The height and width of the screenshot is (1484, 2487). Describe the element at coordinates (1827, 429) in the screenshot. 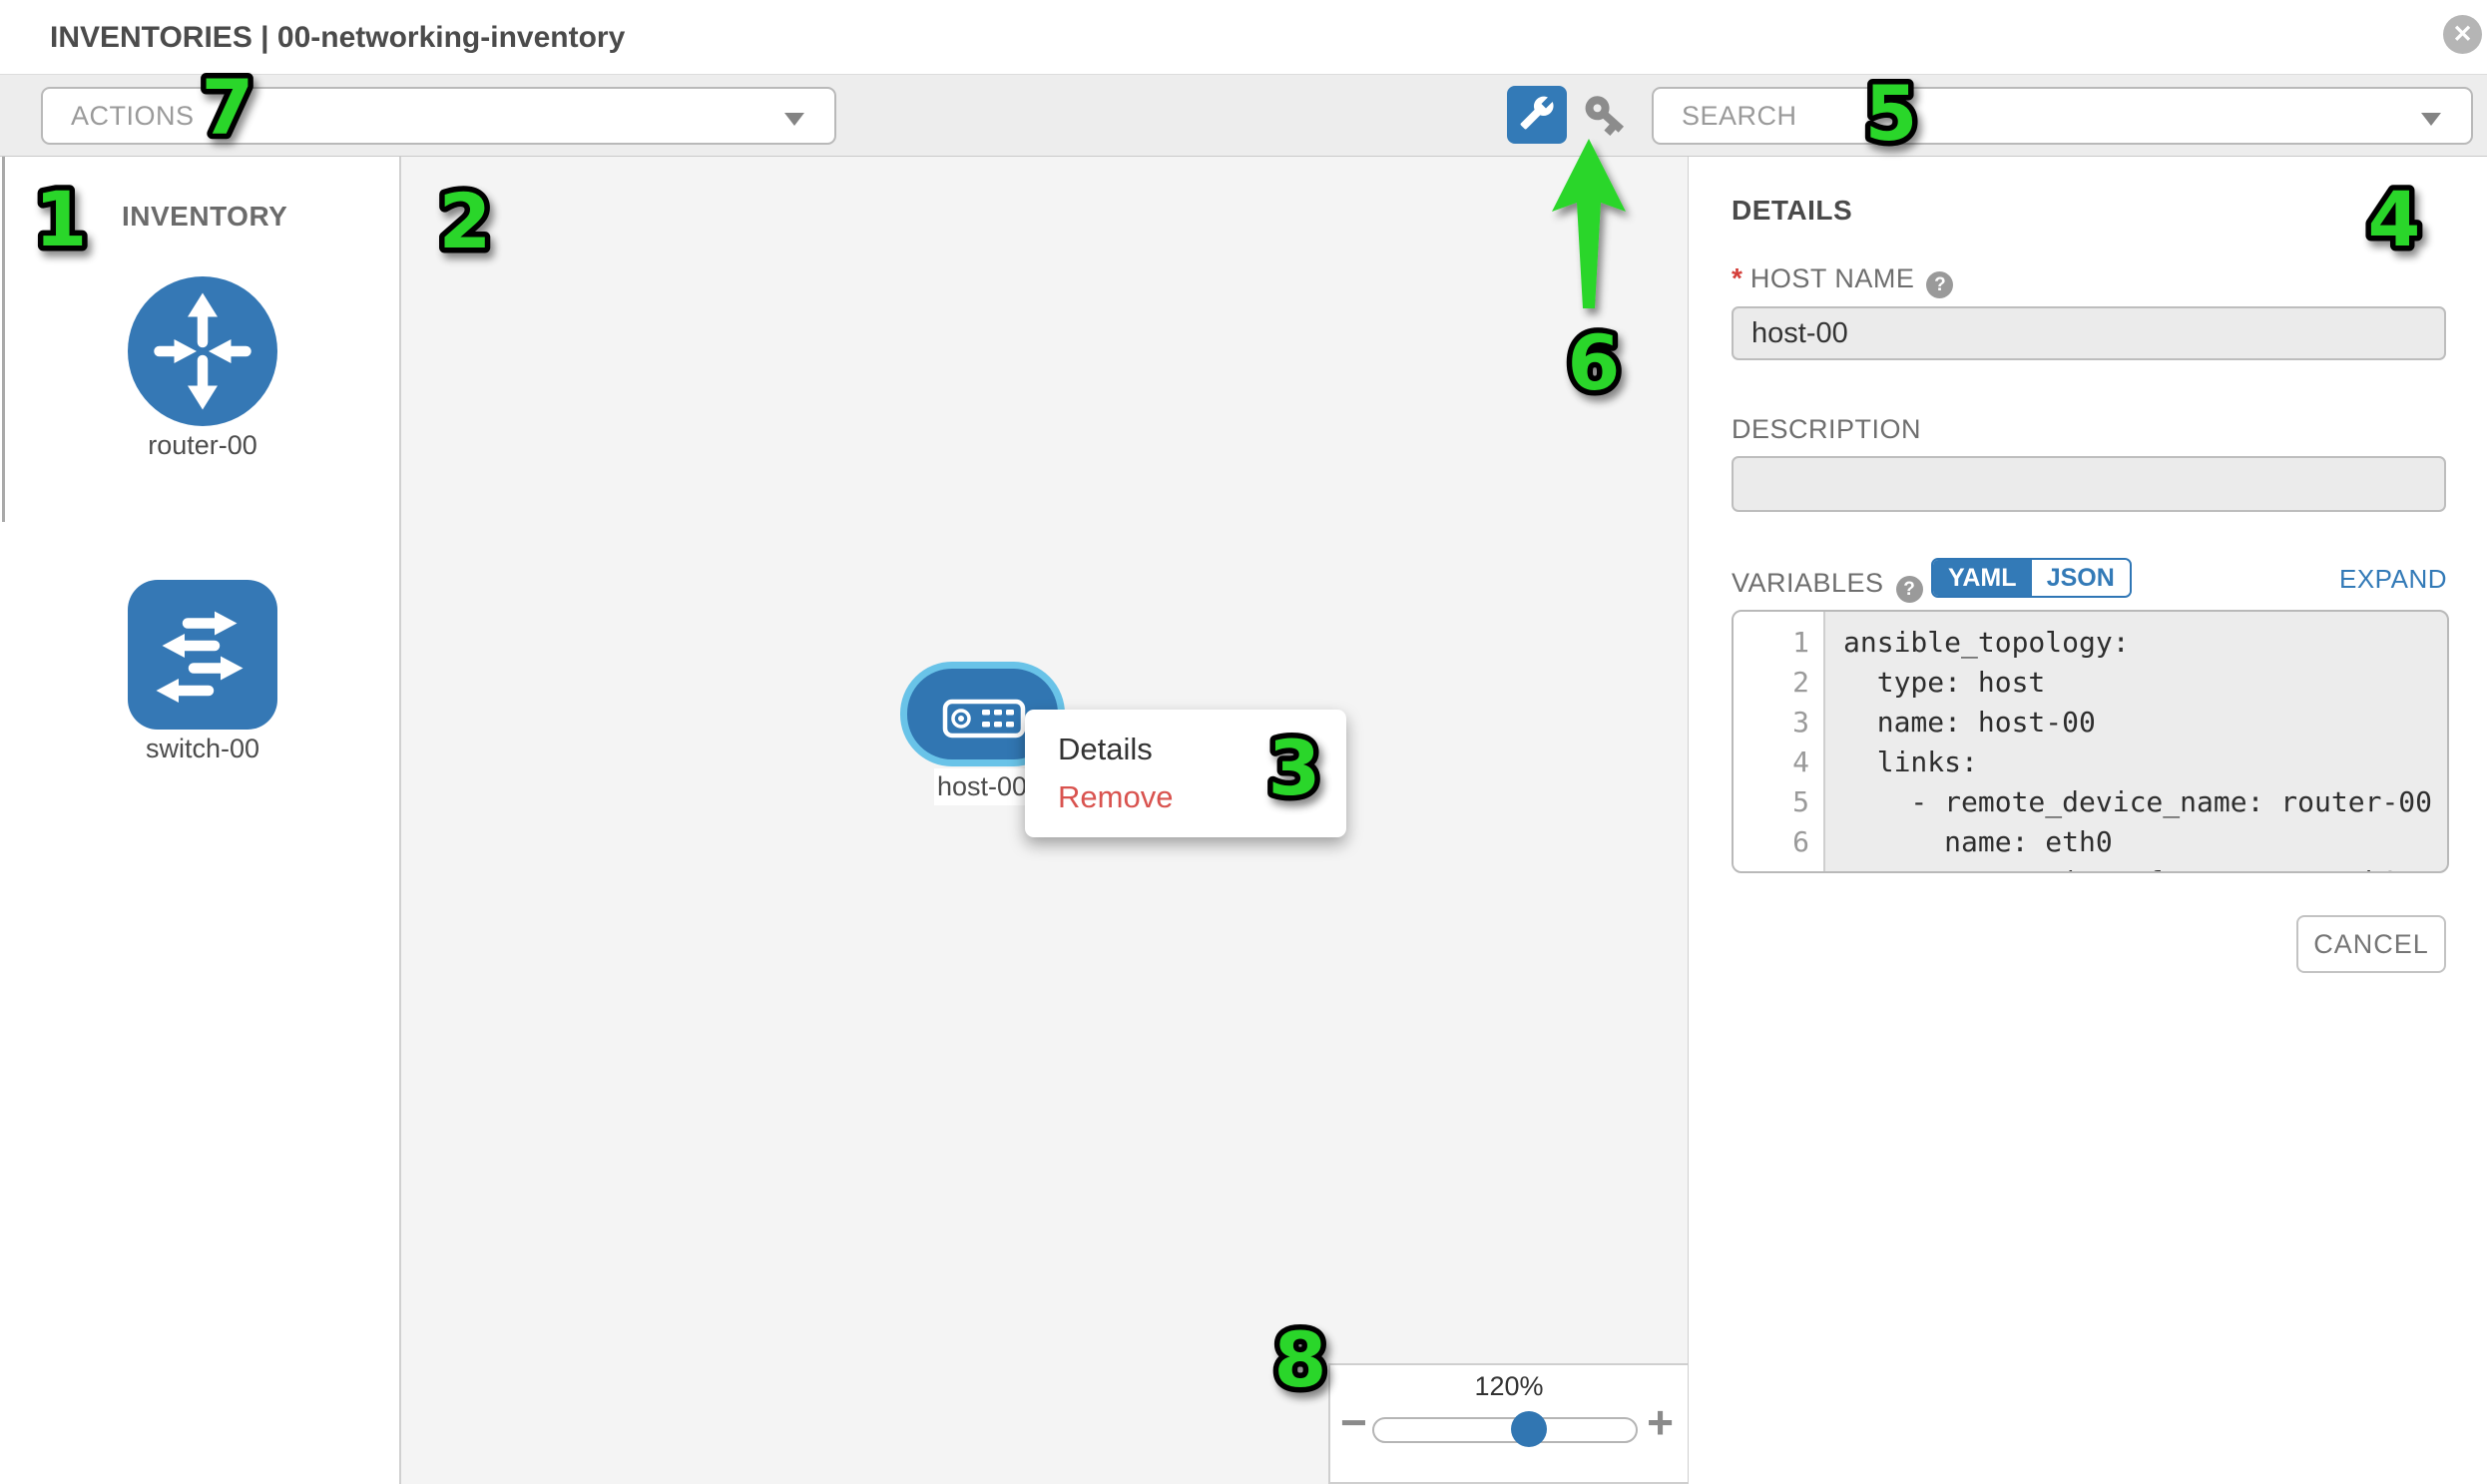

I see `description-label: DESCRIPTION` at that location.